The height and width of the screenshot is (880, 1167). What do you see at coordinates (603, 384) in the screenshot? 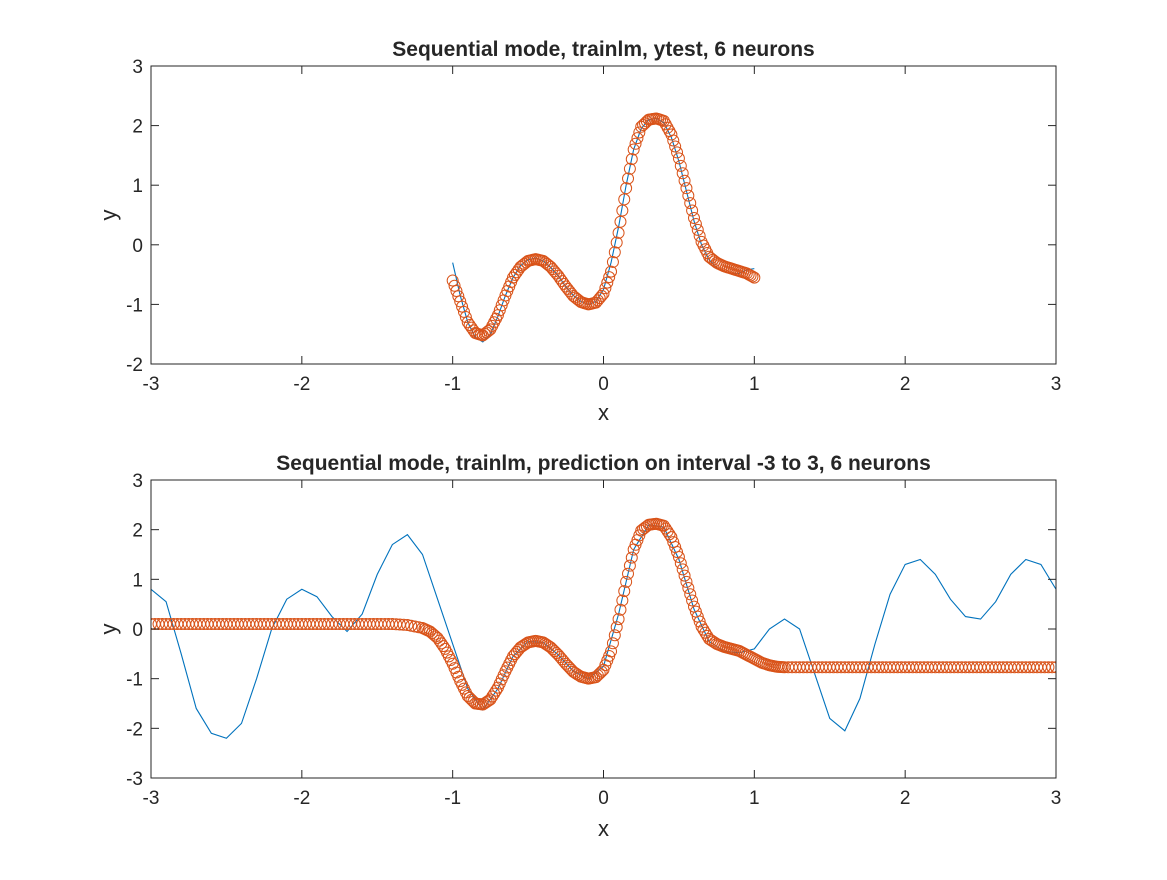
I see `top-xtick-label: 0` at bounding box center [603, 384].